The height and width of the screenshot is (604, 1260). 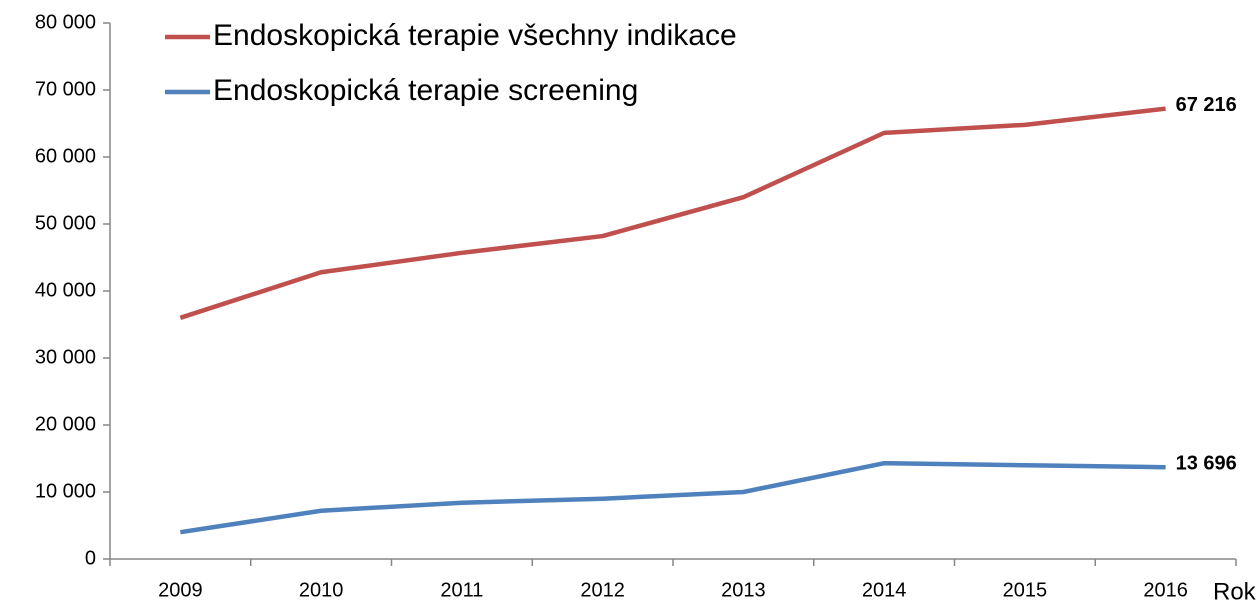 I want to click on y-tick-label: 0, so click(x=90, y=558).